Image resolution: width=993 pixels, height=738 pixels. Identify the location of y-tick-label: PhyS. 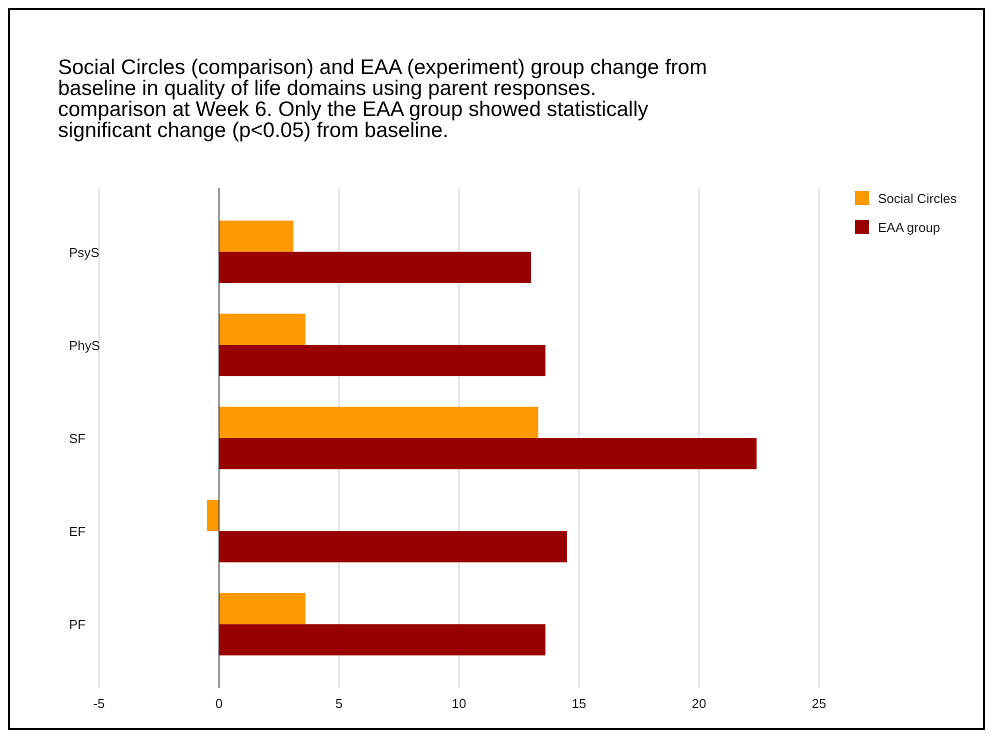
(84, 345).